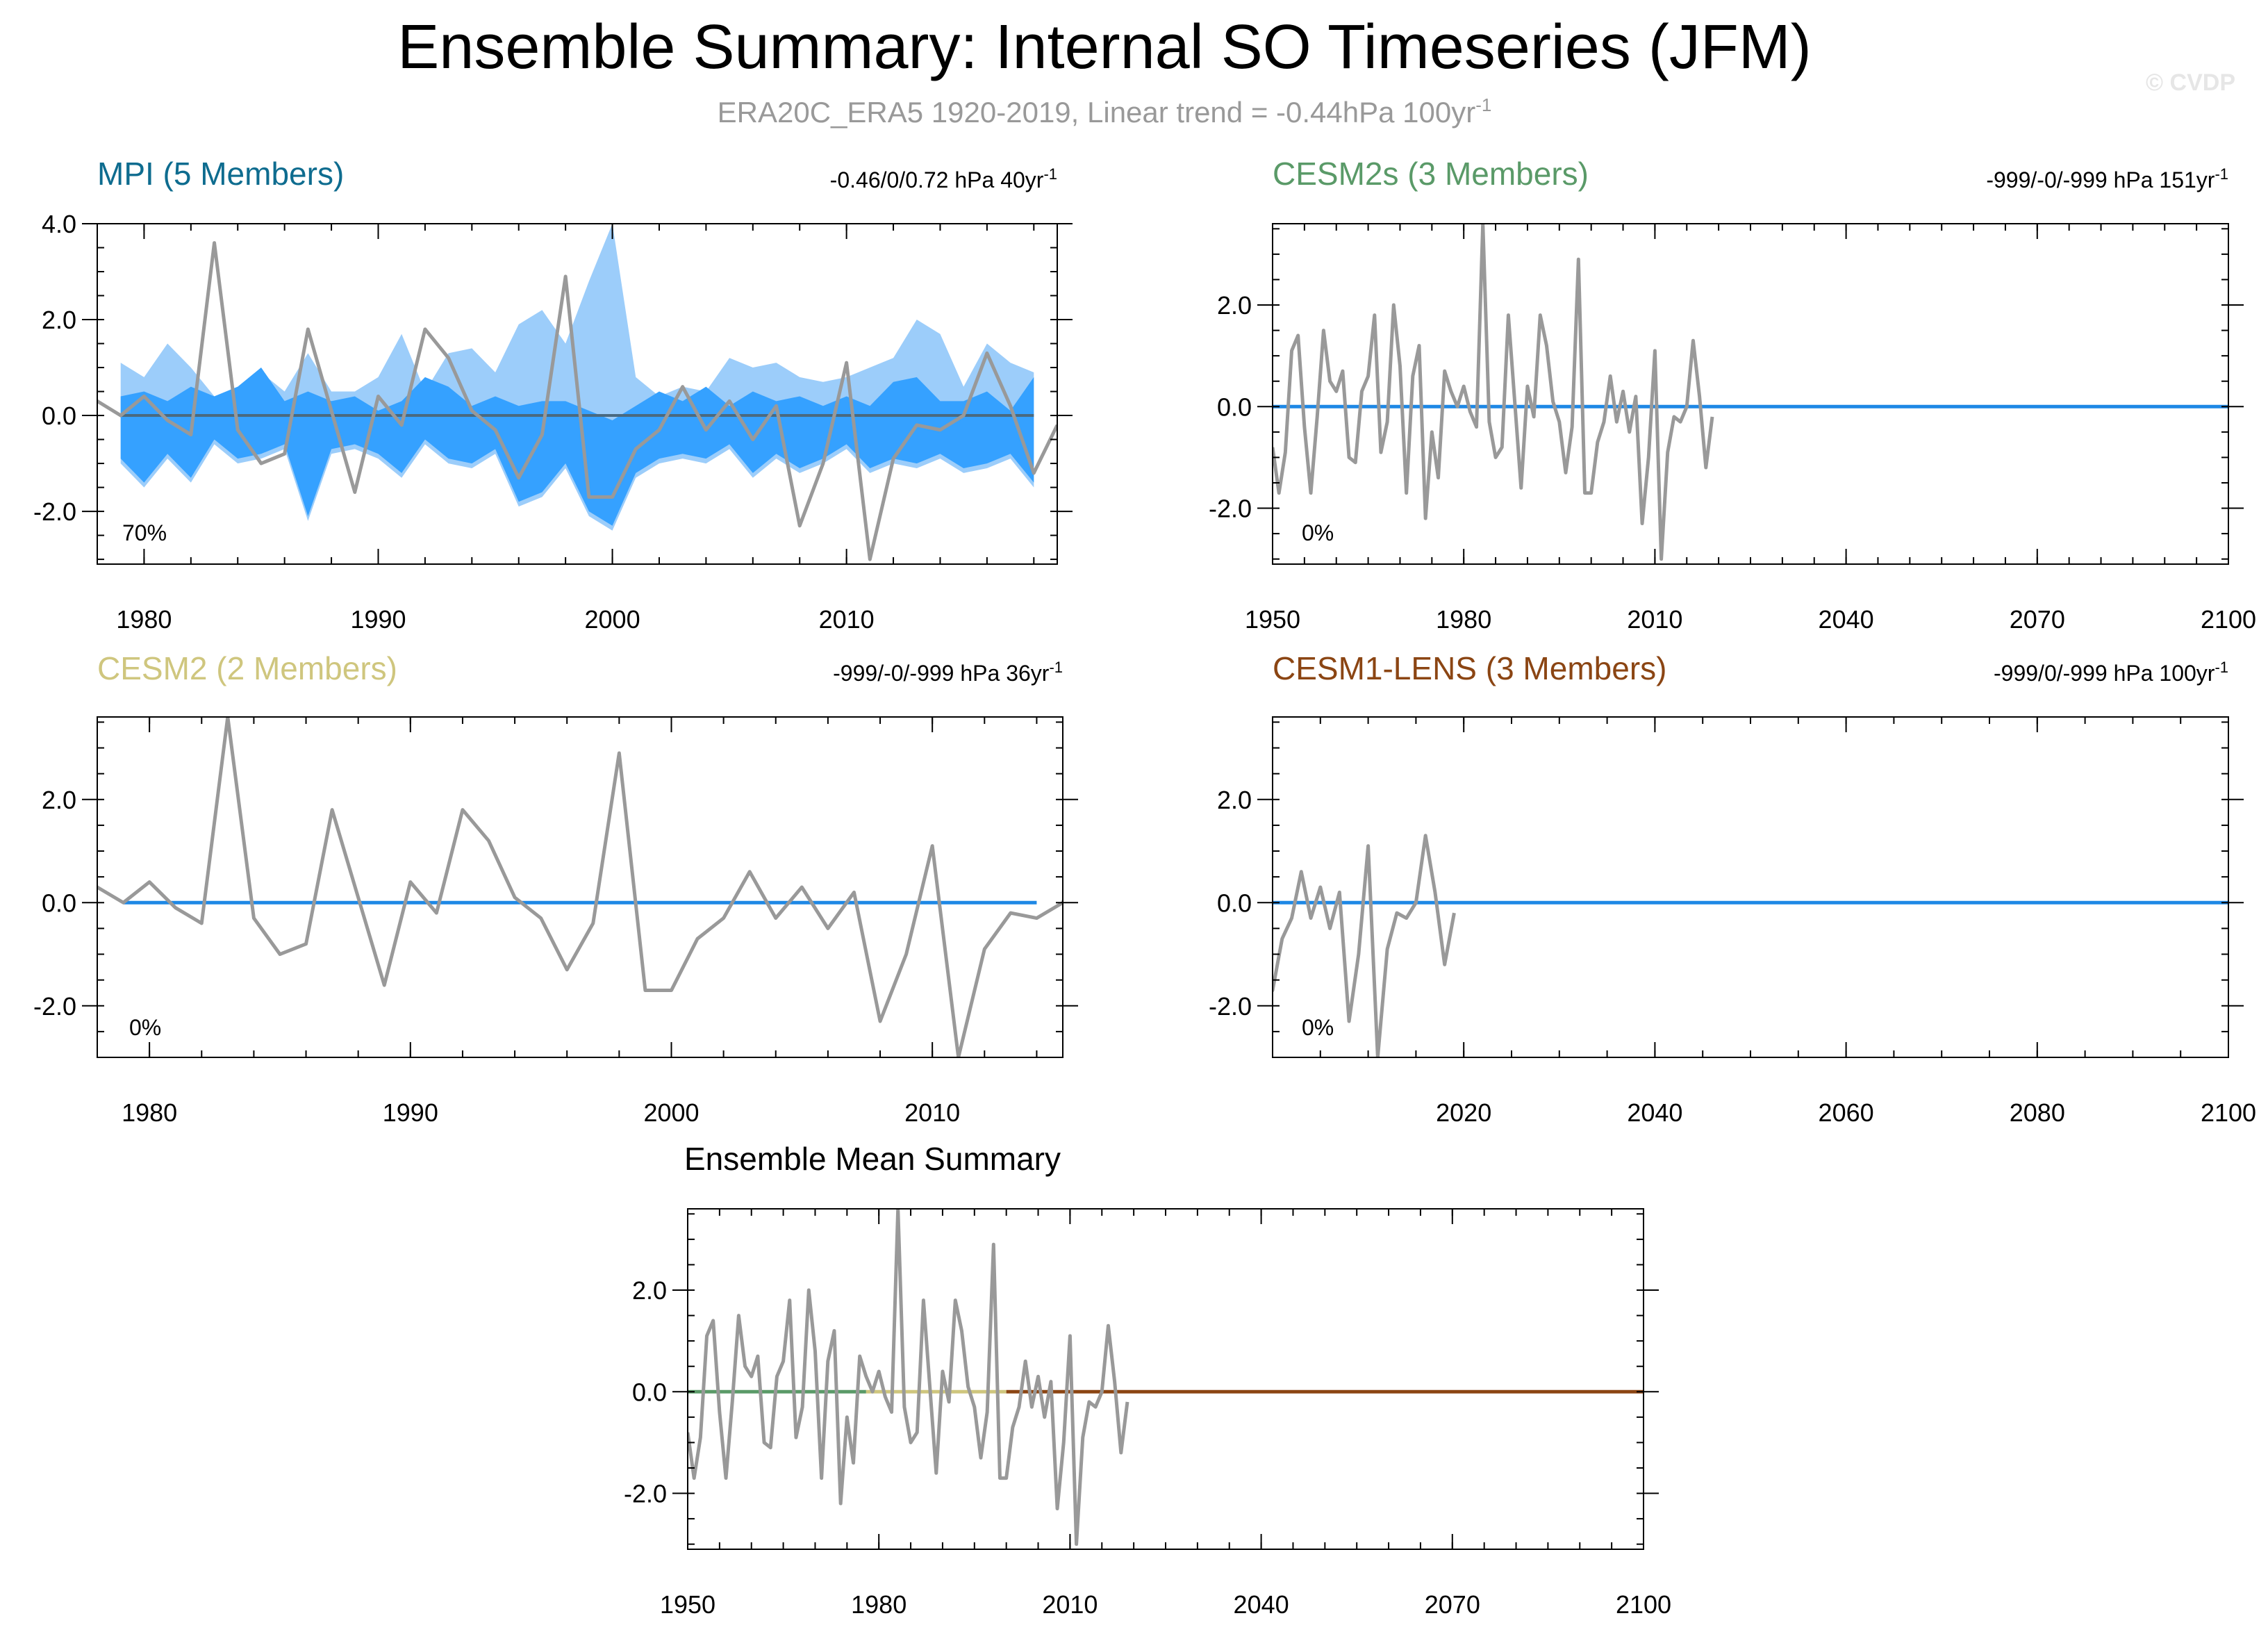 The image size is (2268, 1634). What do you see at coordinates (1483, 104) in the screenshot?
I see `subtitle-exponent: -1` at bounding box center [1483, 104].